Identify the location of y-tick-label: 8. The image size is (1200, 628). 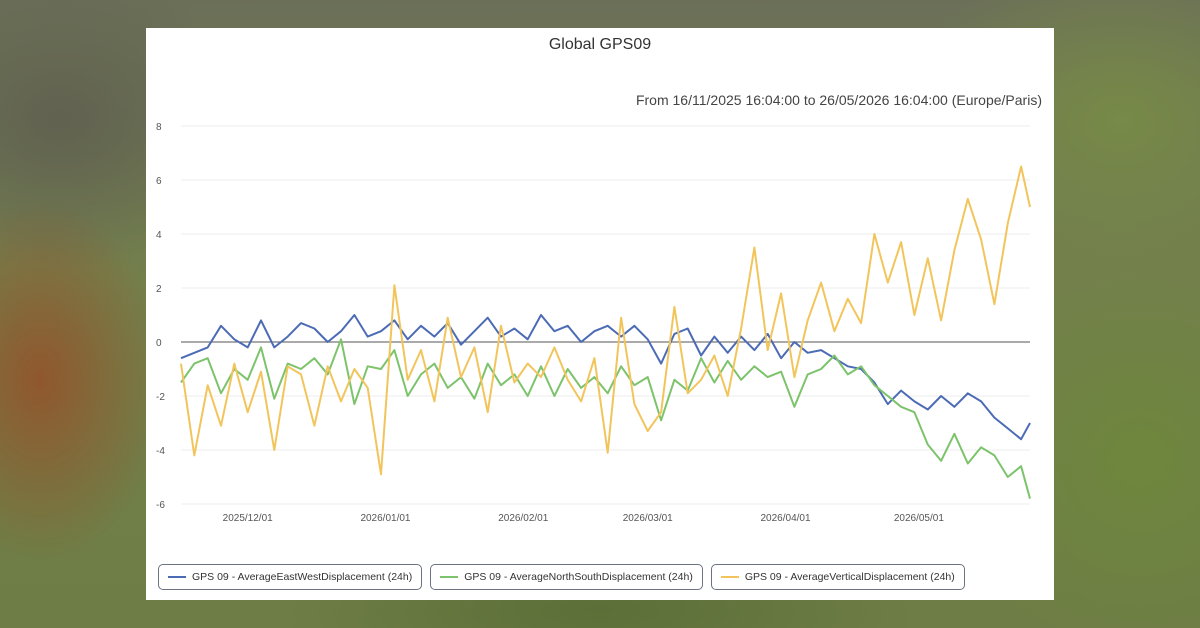
(159, 127).